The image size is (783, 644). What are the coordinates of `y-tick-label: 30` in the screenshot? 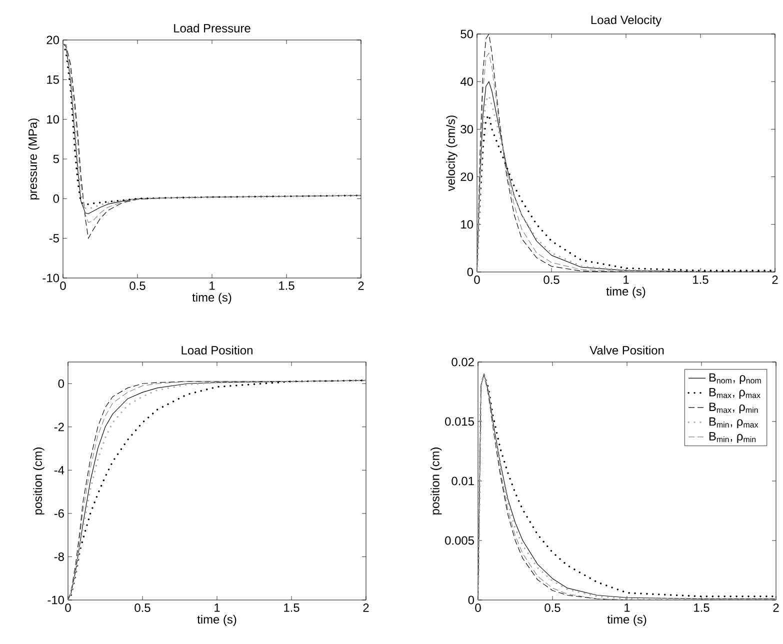 It's located at (467, 129).